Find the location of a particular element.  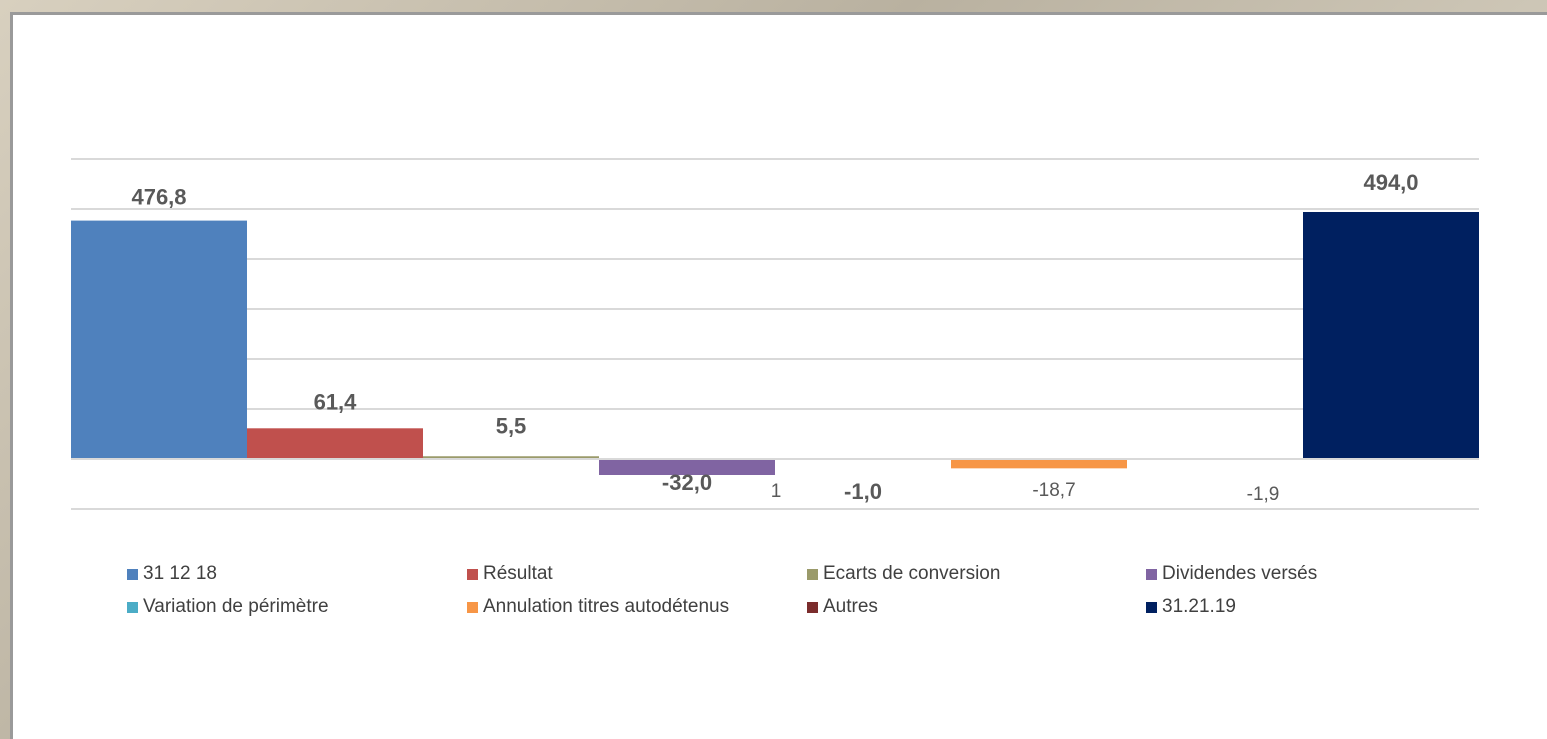

data-label: 494,0 is located at coordinates (1390, 182).